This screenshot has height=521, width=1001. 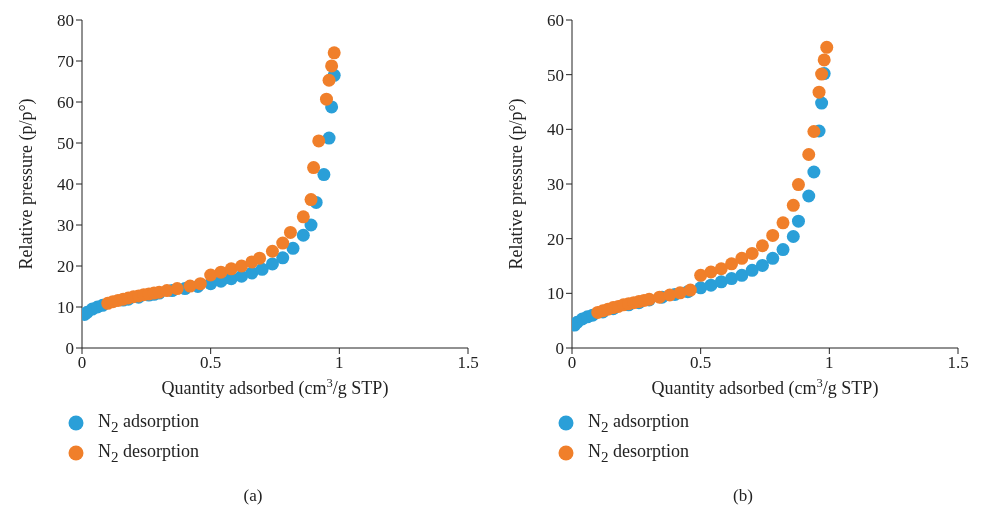 I want to click on text: (b), so click(x=743, y=496).